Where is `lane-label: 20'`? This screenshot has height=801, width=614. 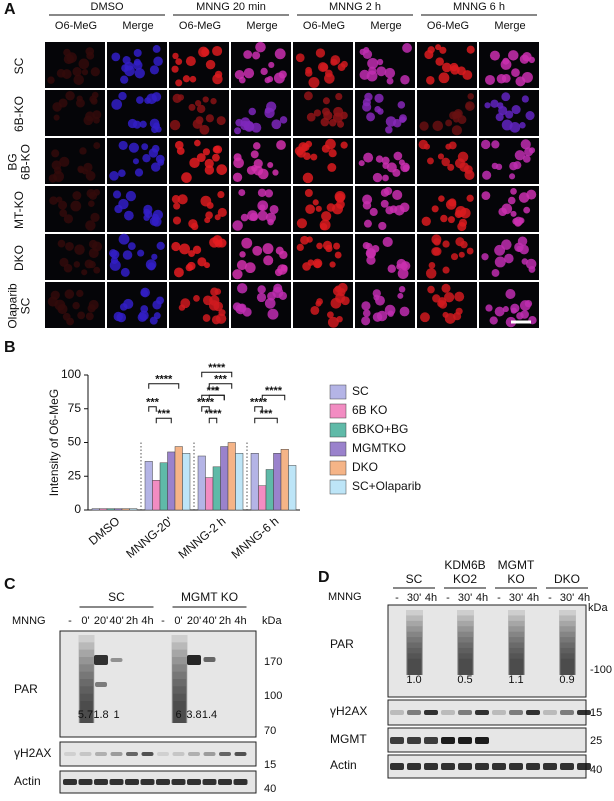 lane-label: 20' is located at coordinates (101, 621).